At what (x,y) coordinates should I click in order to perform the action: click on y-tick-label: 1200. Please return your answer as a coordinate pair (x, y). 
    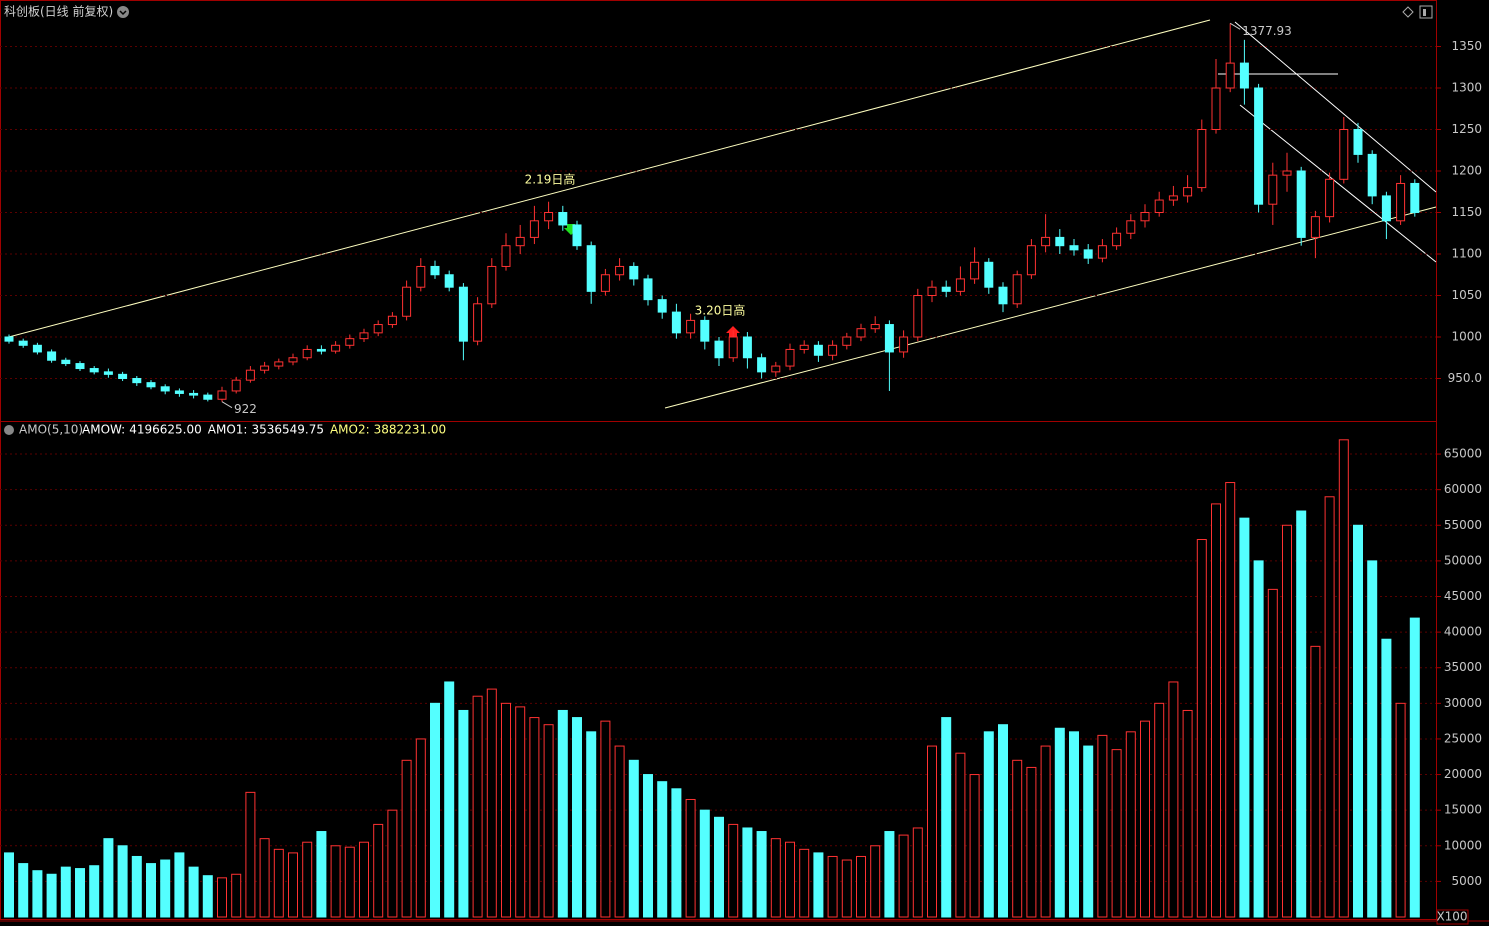
    Looking at the image, I should click on (1466, 171).